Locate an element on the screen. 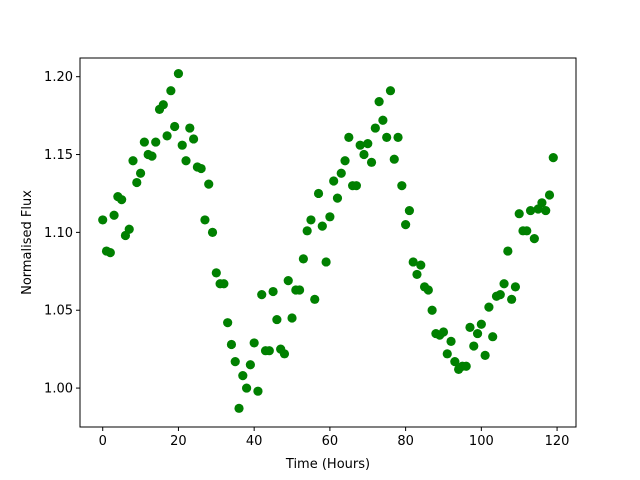 This screenshot has height=480, width=640. y-tick-label: 1.10 is located at coordinates (58, 233).